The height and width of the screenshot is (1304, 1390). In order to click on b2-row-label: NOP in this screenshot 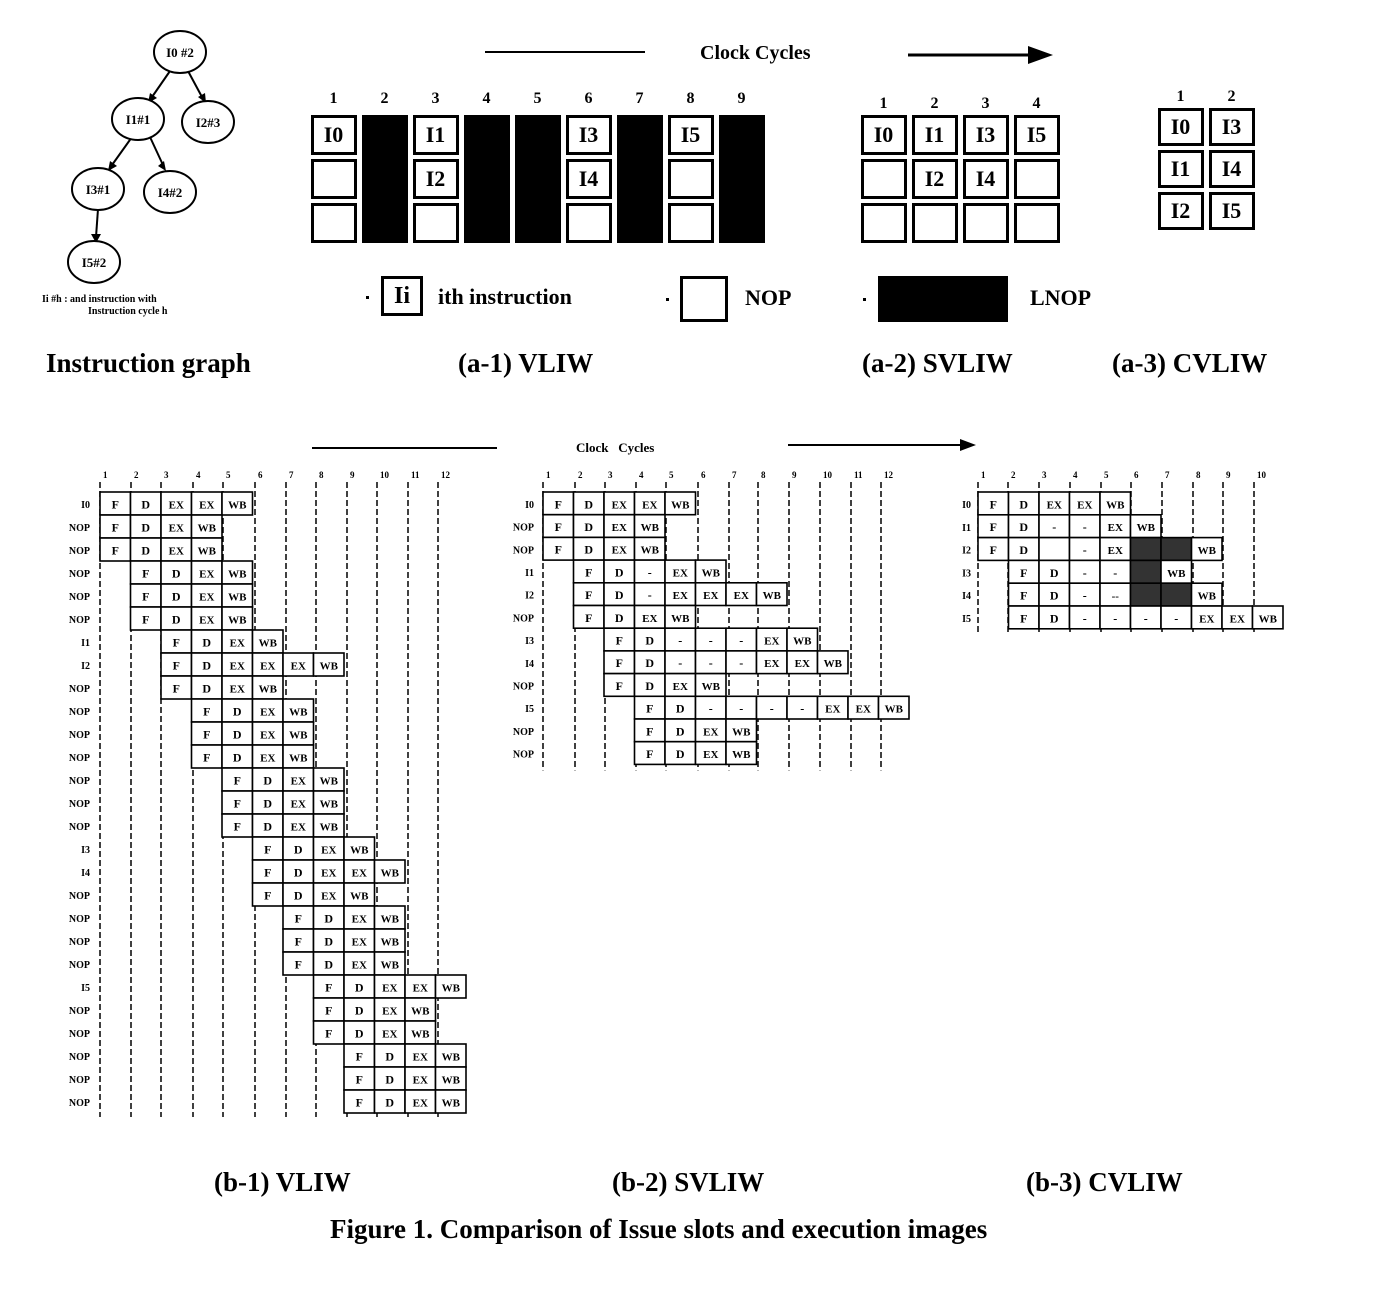, I will do `click(523, 550)`.